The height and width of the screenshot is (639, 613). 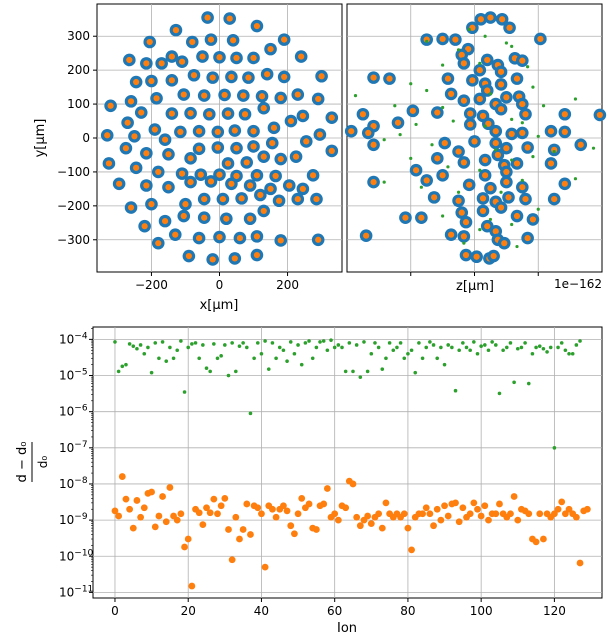 What do you see at coordinates (220, 285) in the screenshot?
I see `x-tick-label: 0` at bounding box center [220, 285].